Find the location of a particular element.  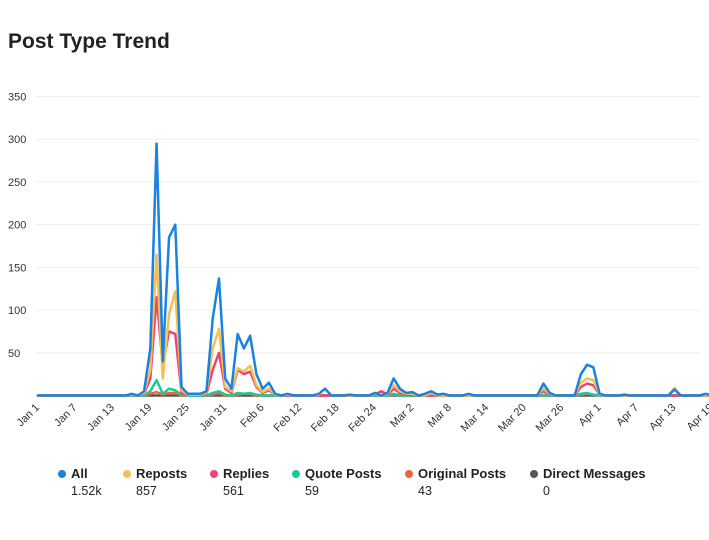

legend-series-name: All is located at coordinates (79, 473).